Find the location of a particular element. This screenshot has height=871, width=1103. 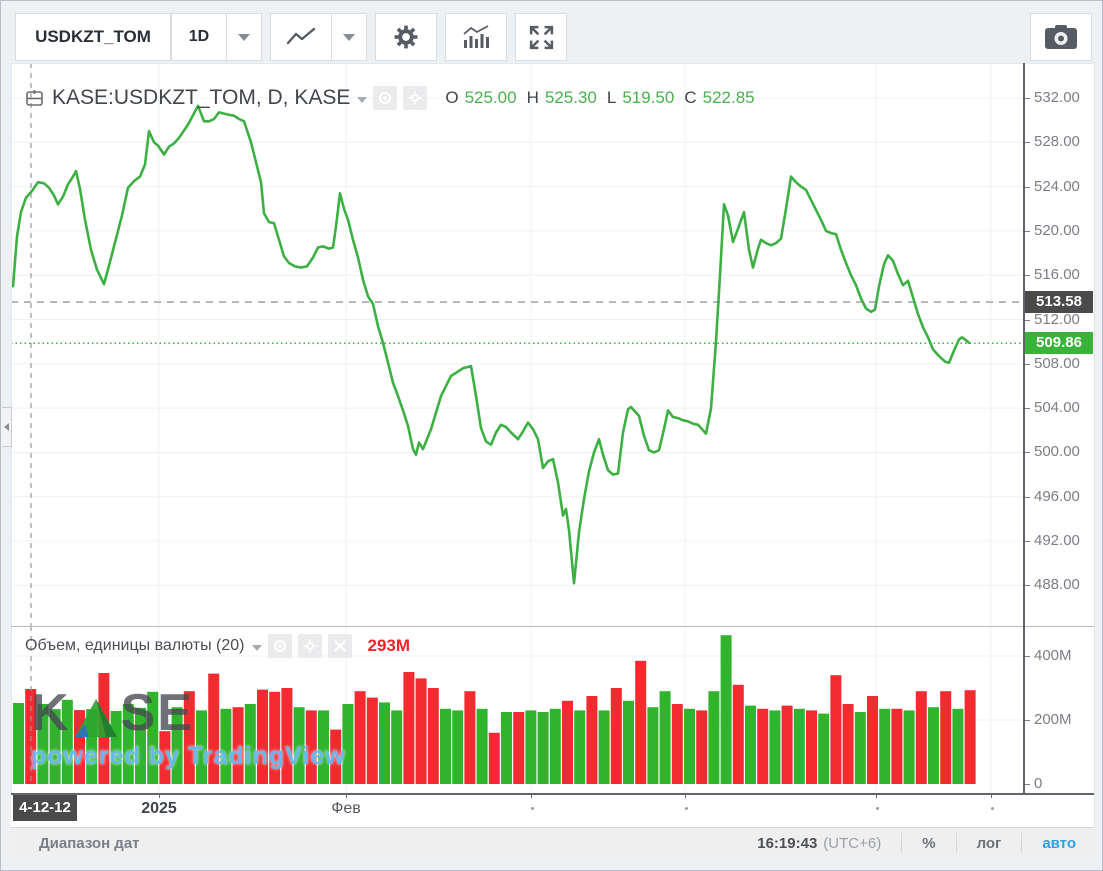

settings-button is located at coordinates (406, 37).